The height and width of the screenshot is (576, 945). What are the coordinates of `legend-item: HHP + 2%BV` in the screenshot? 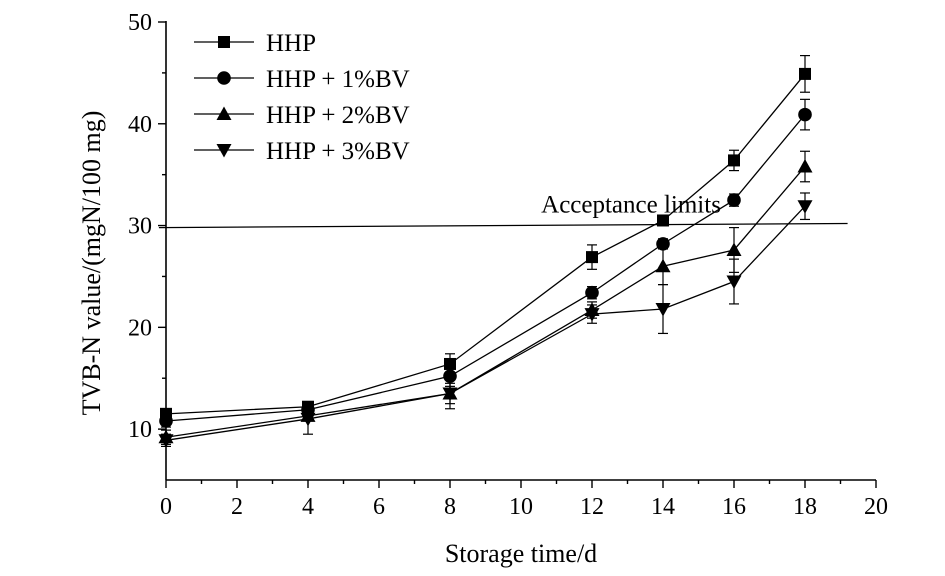 It's located at (302, 115).